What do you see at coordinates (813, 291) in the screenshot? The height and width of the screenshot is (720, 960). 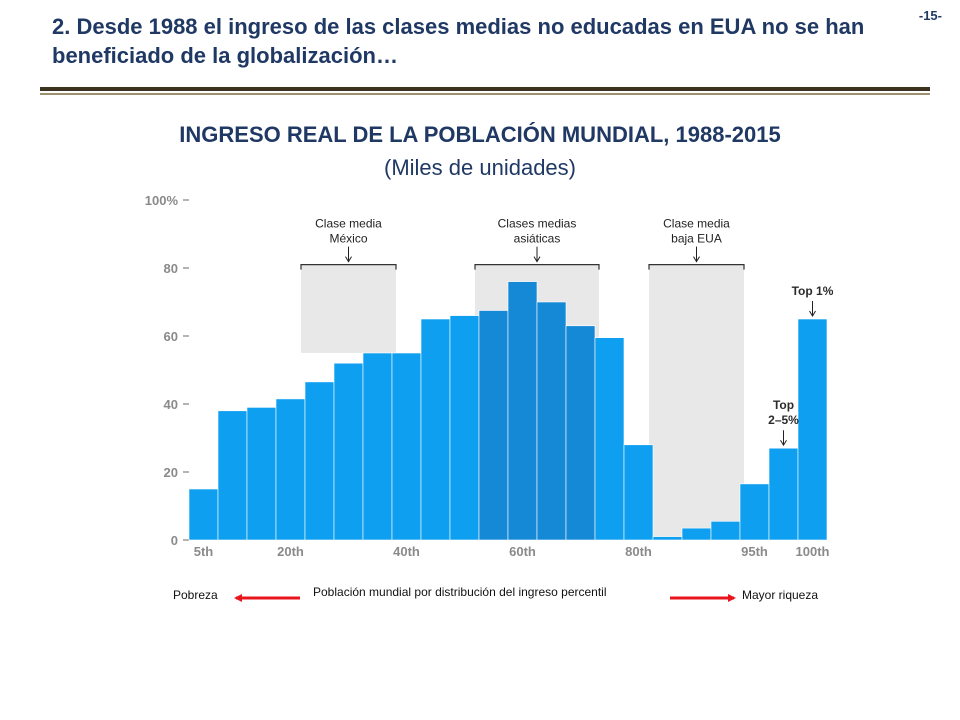 I see `bar-annotation-label: Top 1%` at bounding box center [813, 291].